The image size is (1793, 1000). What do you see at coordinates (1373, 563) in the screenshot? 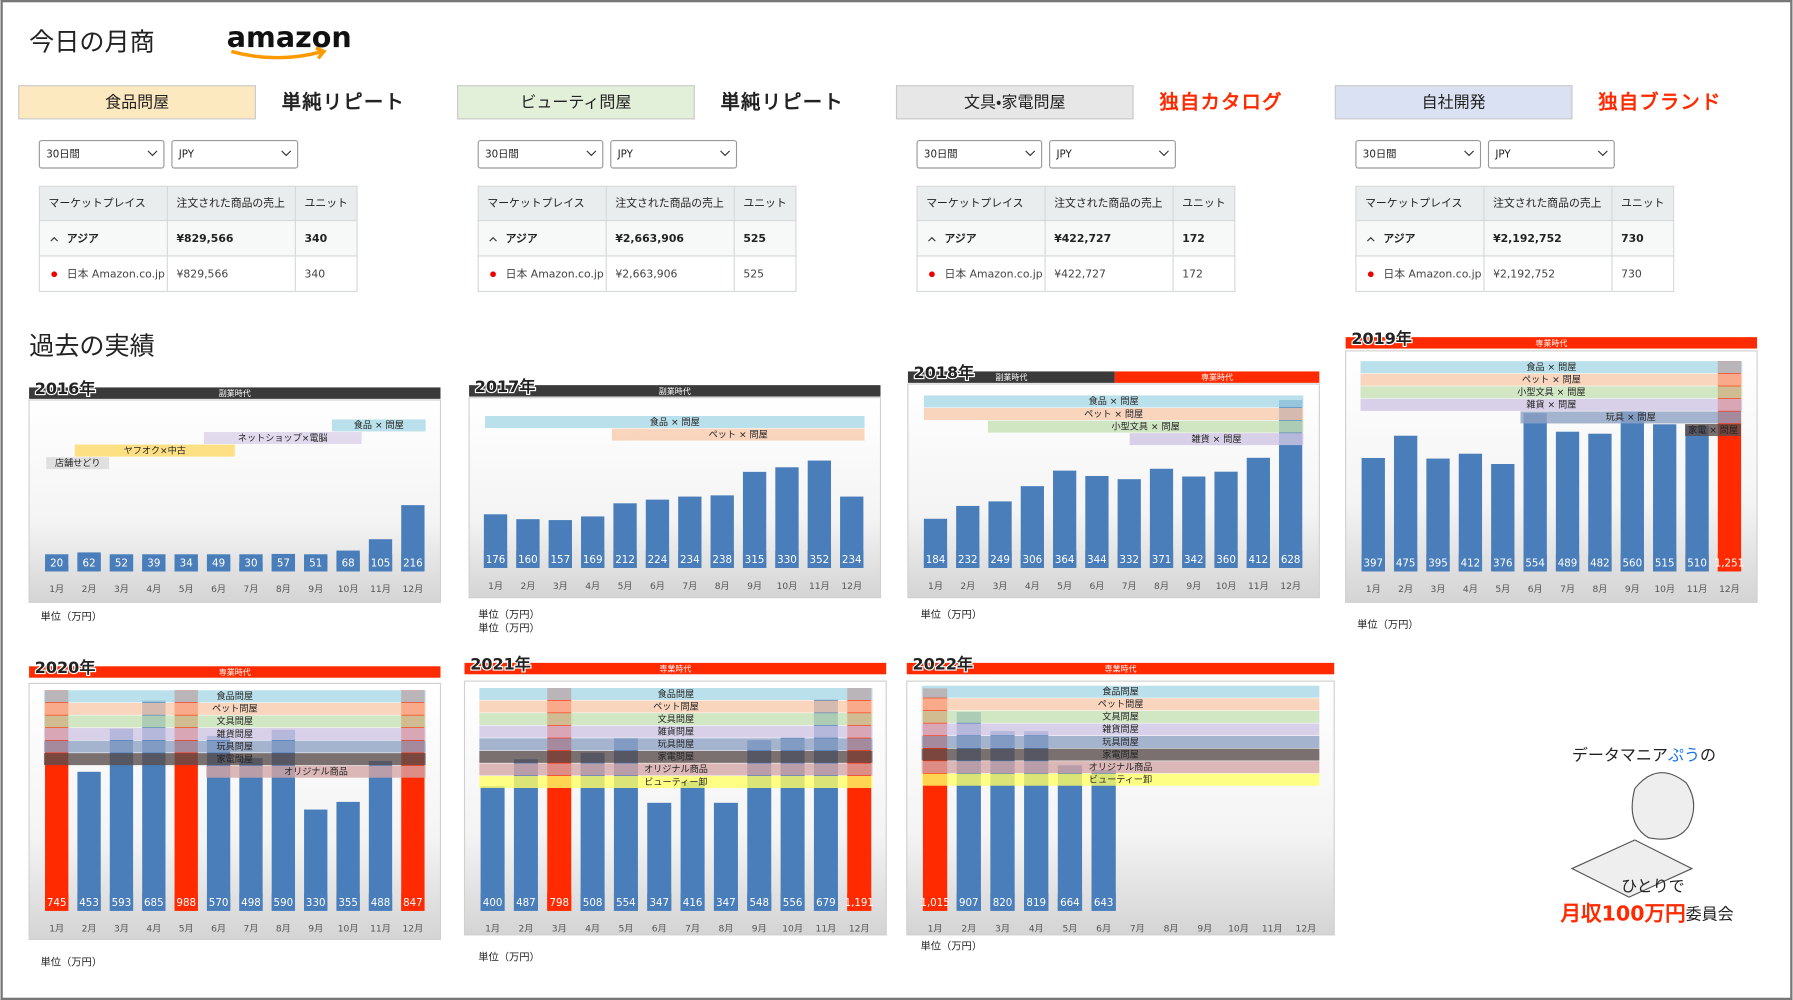
I see `value-label: 397` at bounding box center [1373, 563].